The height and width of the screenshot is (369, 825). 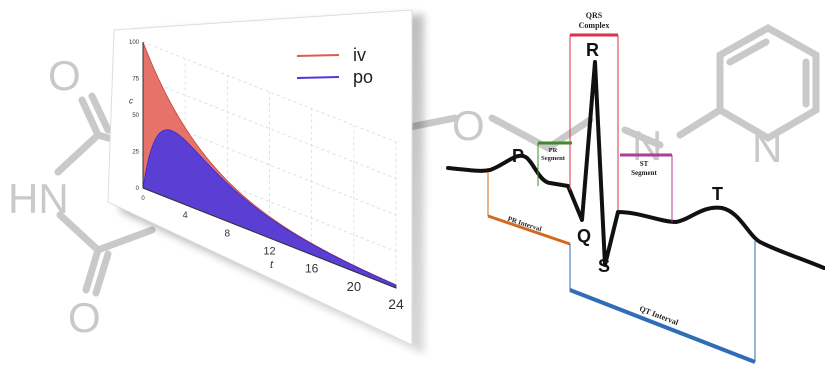 What do you see at coordinates (269, 252) in the screenshot?
I see `x-tick-label: 12` at bounding box center [269, 252].